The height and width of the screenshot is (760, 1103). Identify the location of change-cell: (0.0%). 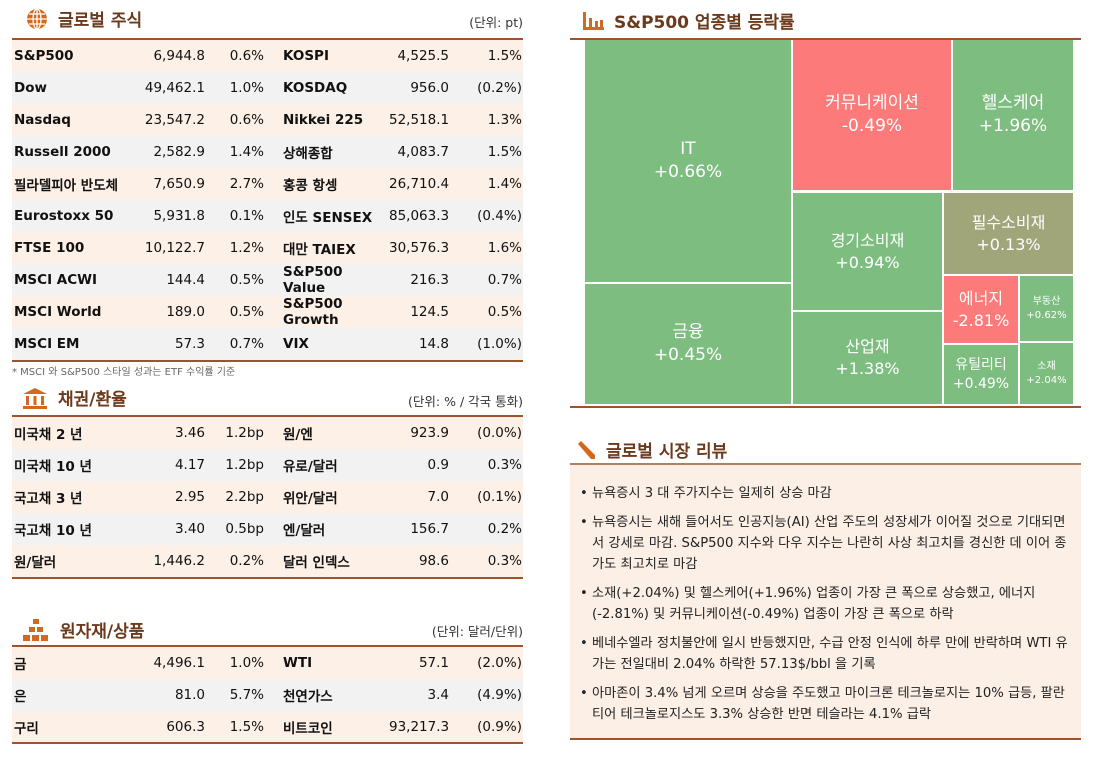
(499, 433).